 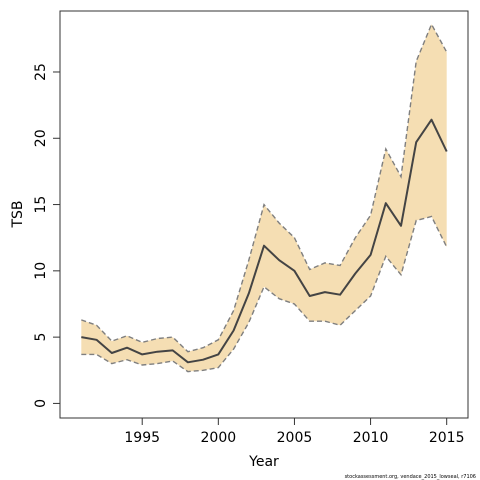 What do you see at coordinates (371, 438) in the screenshot?
I see `x-tick-label: 2010` at bounding box center [371, 438].